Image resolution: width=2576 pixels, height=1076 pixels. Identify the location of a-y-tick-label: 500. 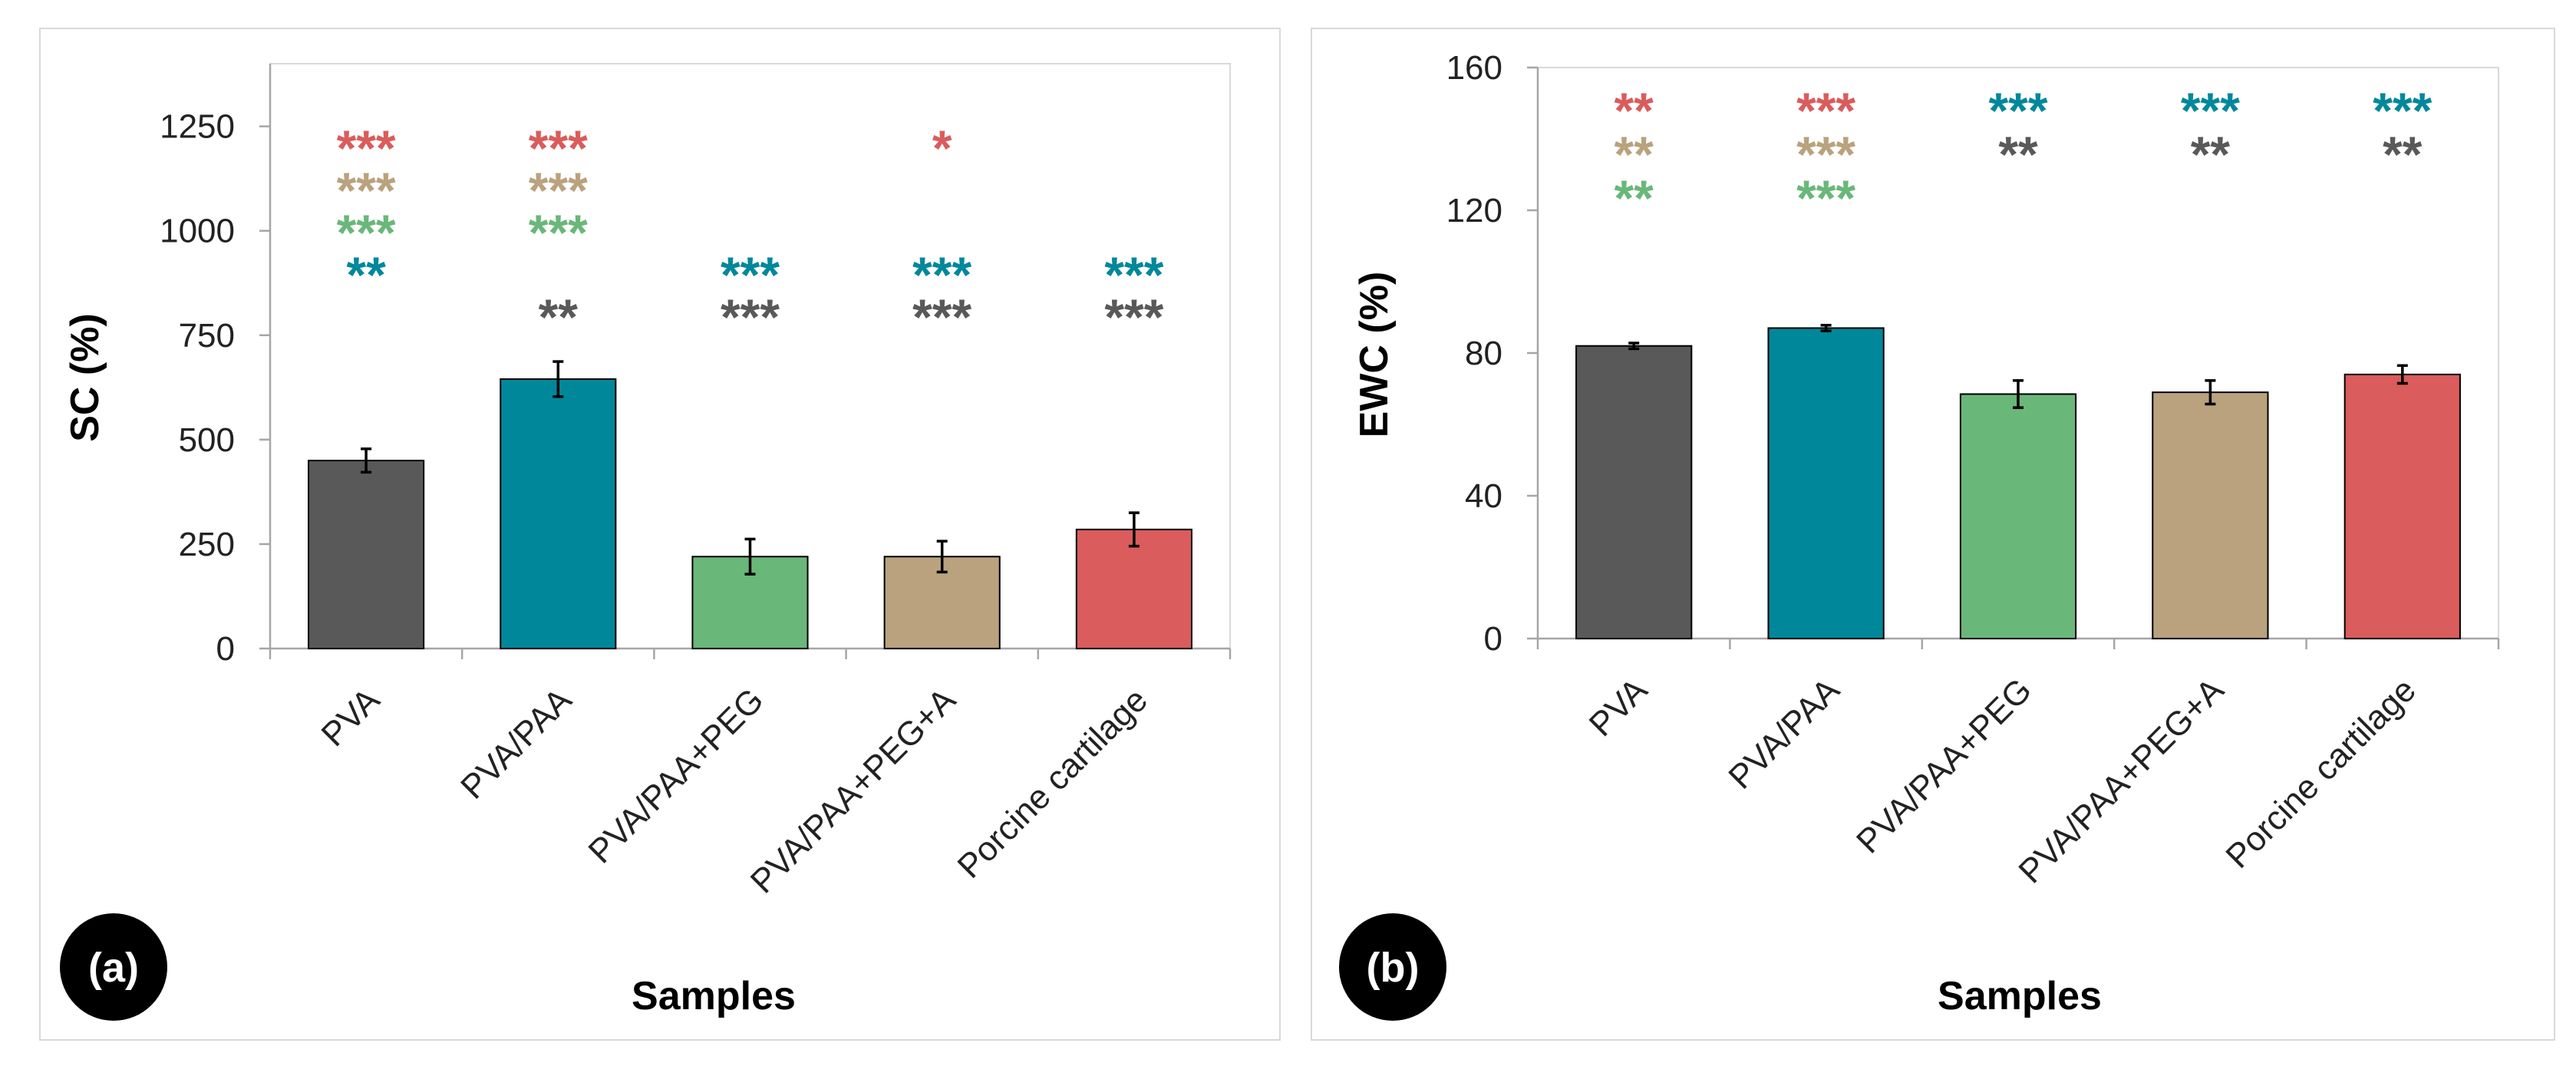
(207, 440).